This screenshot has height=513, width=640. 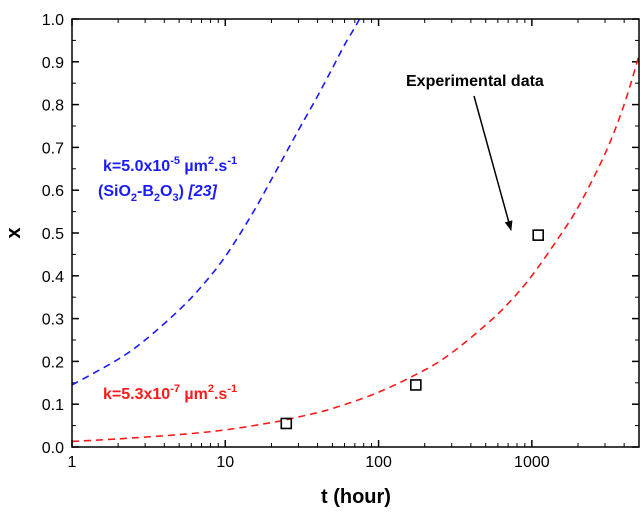 I want to click on x-tick-label: 10, so click(x=225, y=462).